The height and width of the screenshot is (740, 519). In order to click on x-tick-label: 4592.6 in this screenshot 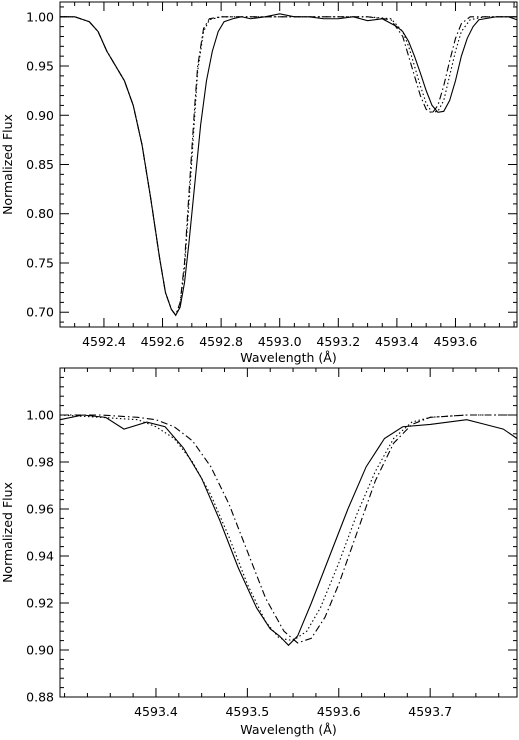, I will do `click(163, 341)`.